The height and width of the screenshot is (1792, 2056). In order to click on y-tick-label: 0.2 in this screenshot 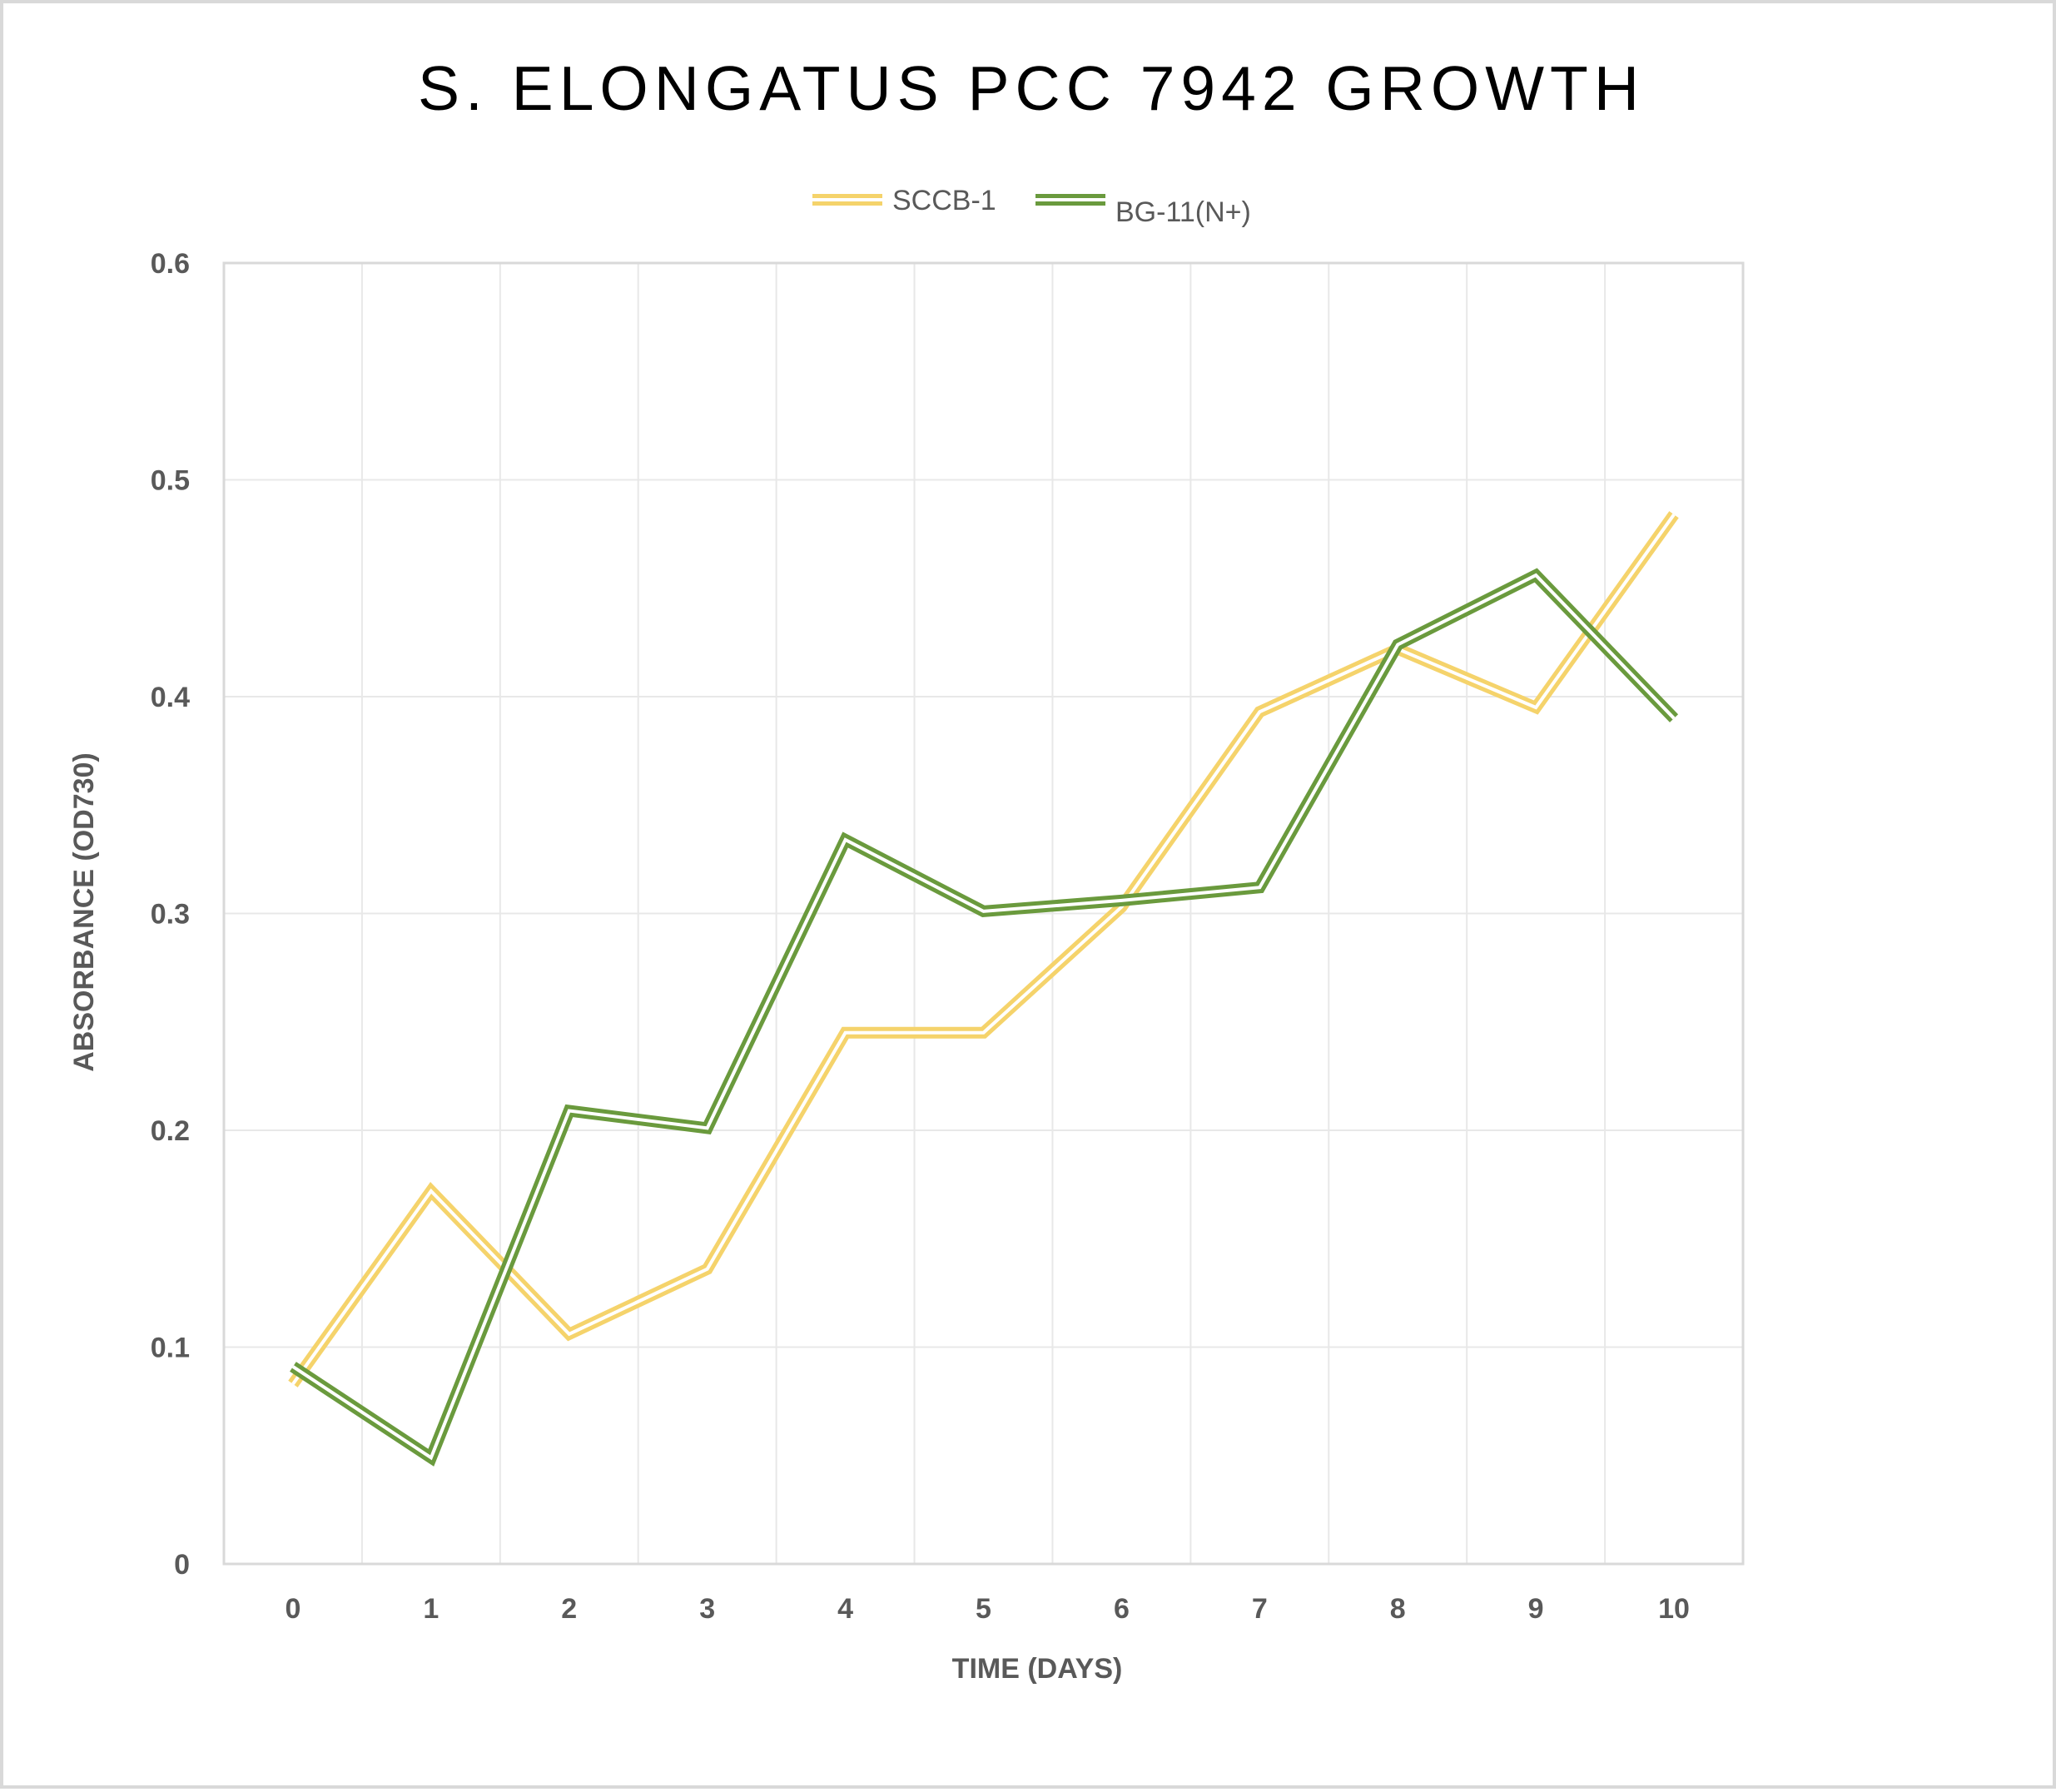, I will do `click(170, 1131)`.